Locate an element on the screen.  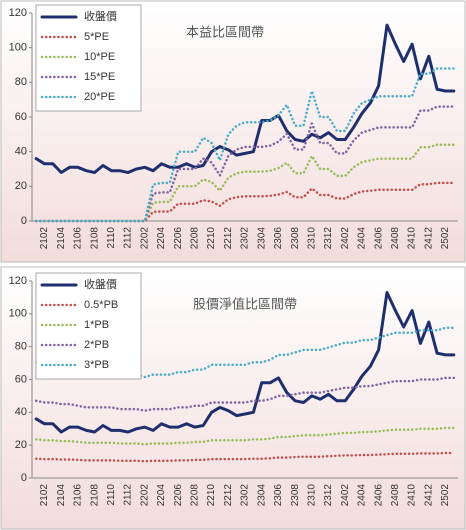
chart-title: 股價淨值比區間帶 is located at coordinates (245, 303).